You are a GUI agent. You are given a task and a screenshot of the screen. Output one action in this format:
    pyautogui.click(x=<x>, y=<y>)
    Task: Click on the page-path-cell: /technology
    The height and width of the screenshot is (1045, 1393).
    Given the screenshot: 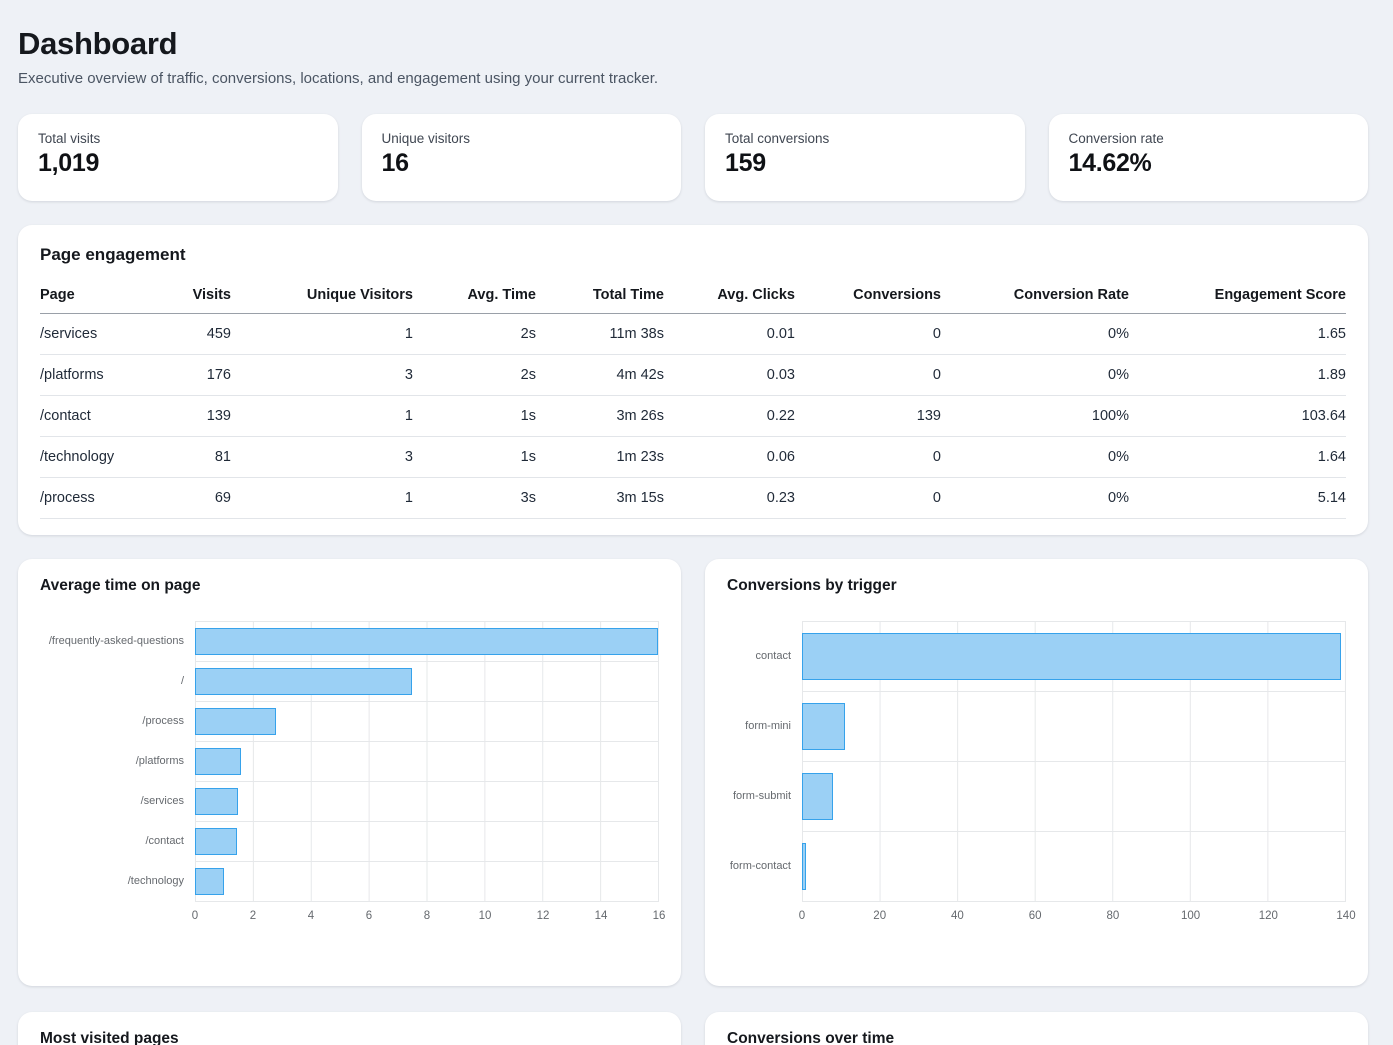 What is the action you would take?
    pyautogui.click(x=90, y=457)
    